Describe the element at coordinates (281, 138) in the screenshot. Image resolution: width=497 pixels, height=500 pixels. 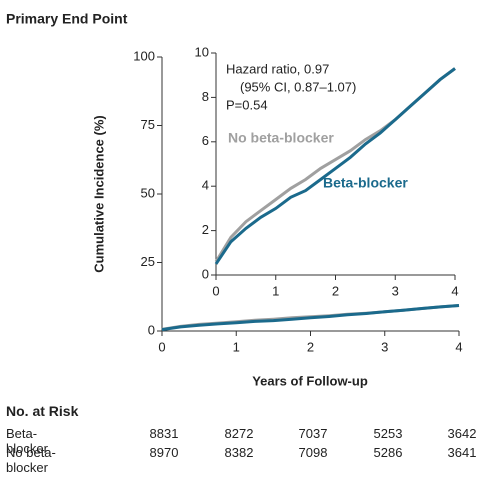
I see `series-label: No beta-blocker` at that location.